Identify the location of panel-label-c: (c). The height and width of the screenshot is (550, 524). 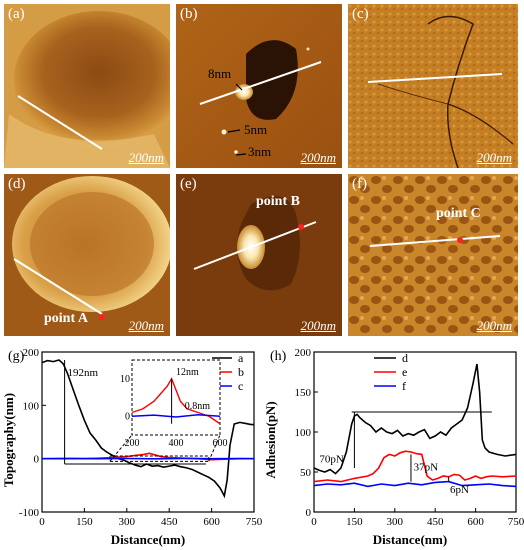
(360, 14).